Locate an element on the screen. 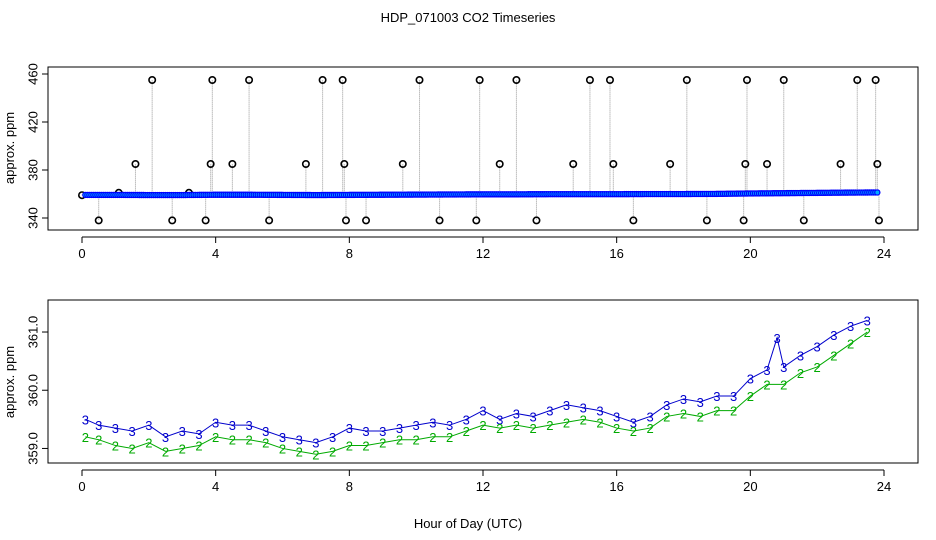 Image resolution: width=936 pixels, height=540 pixels. top-x-axis: 0 4 8 12 16 20 24 is located at coordinates (484, 248).